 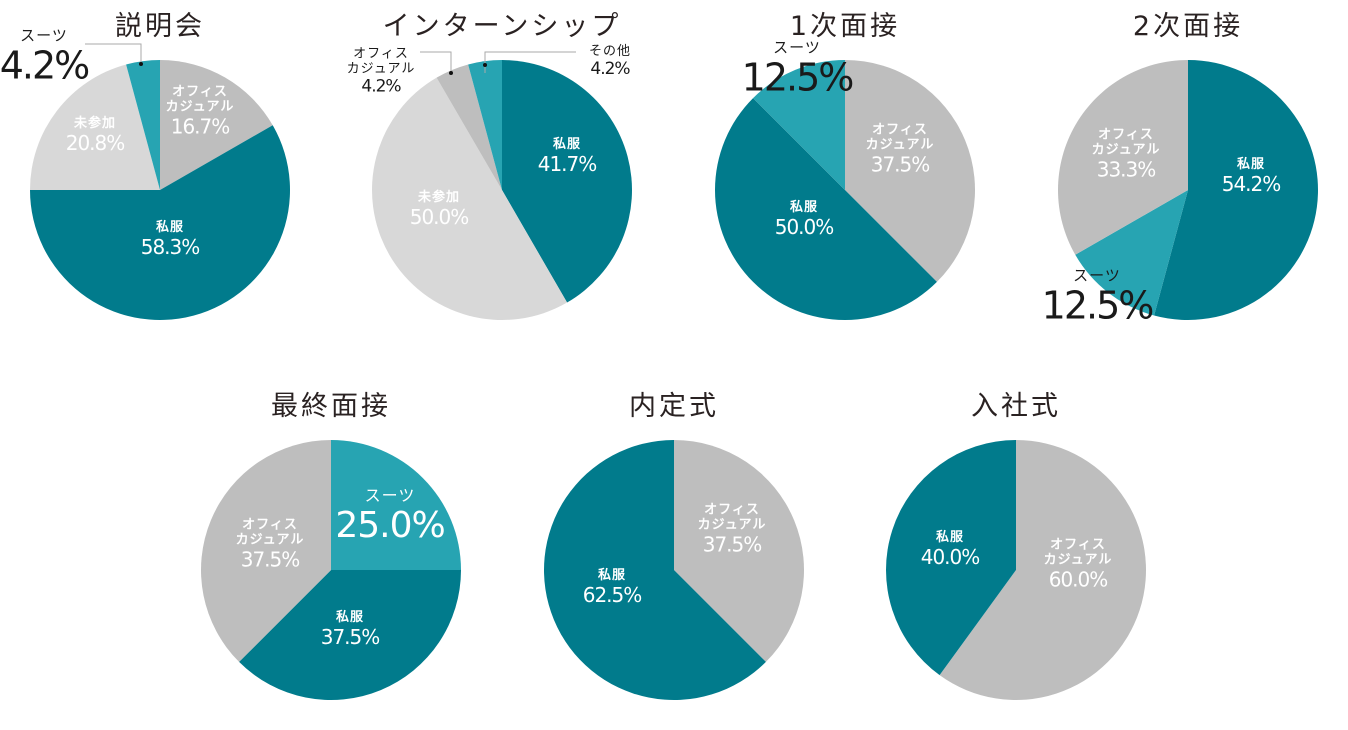 What do you see at coordinates (674, 406) in the screenshot?
I see `chart-title-naitei-ceremony: 内定式` at bounding box center [674, 406].